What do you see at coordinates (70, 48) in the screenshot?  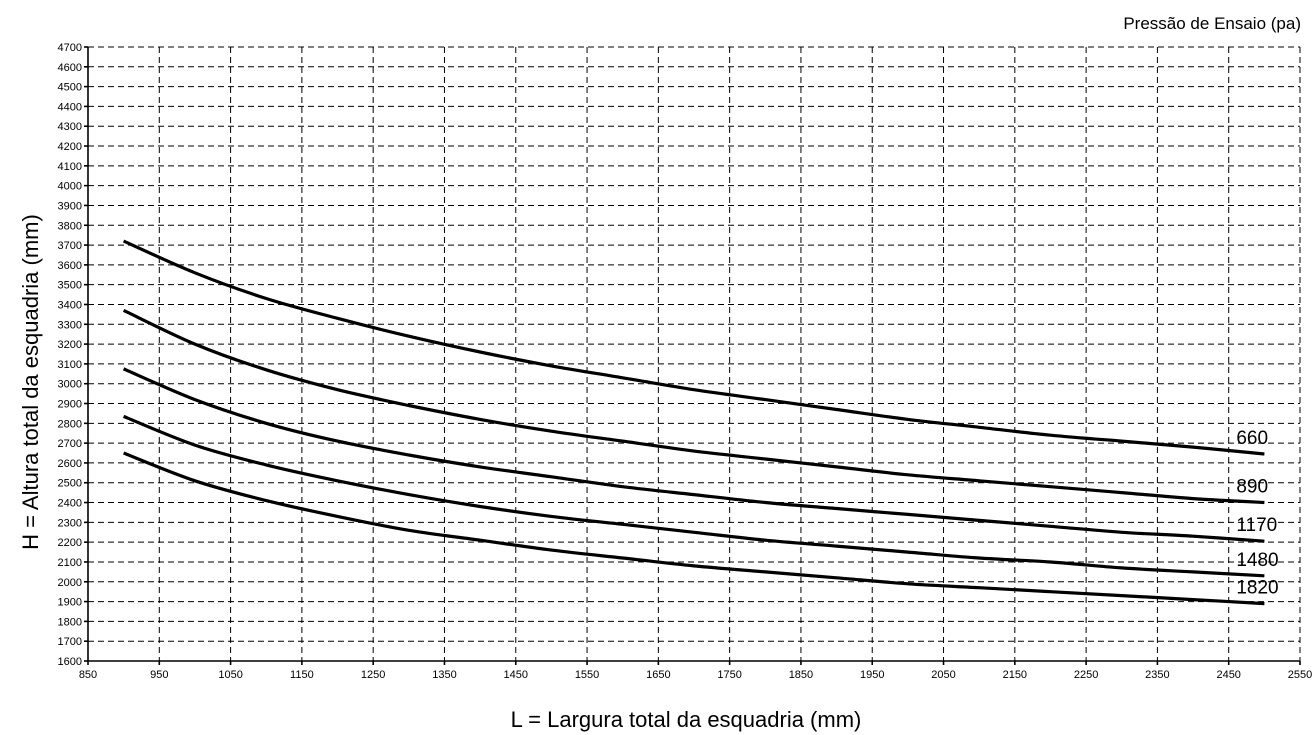 I see `y-tick-label: 4700` at bounding box center [70, 48].